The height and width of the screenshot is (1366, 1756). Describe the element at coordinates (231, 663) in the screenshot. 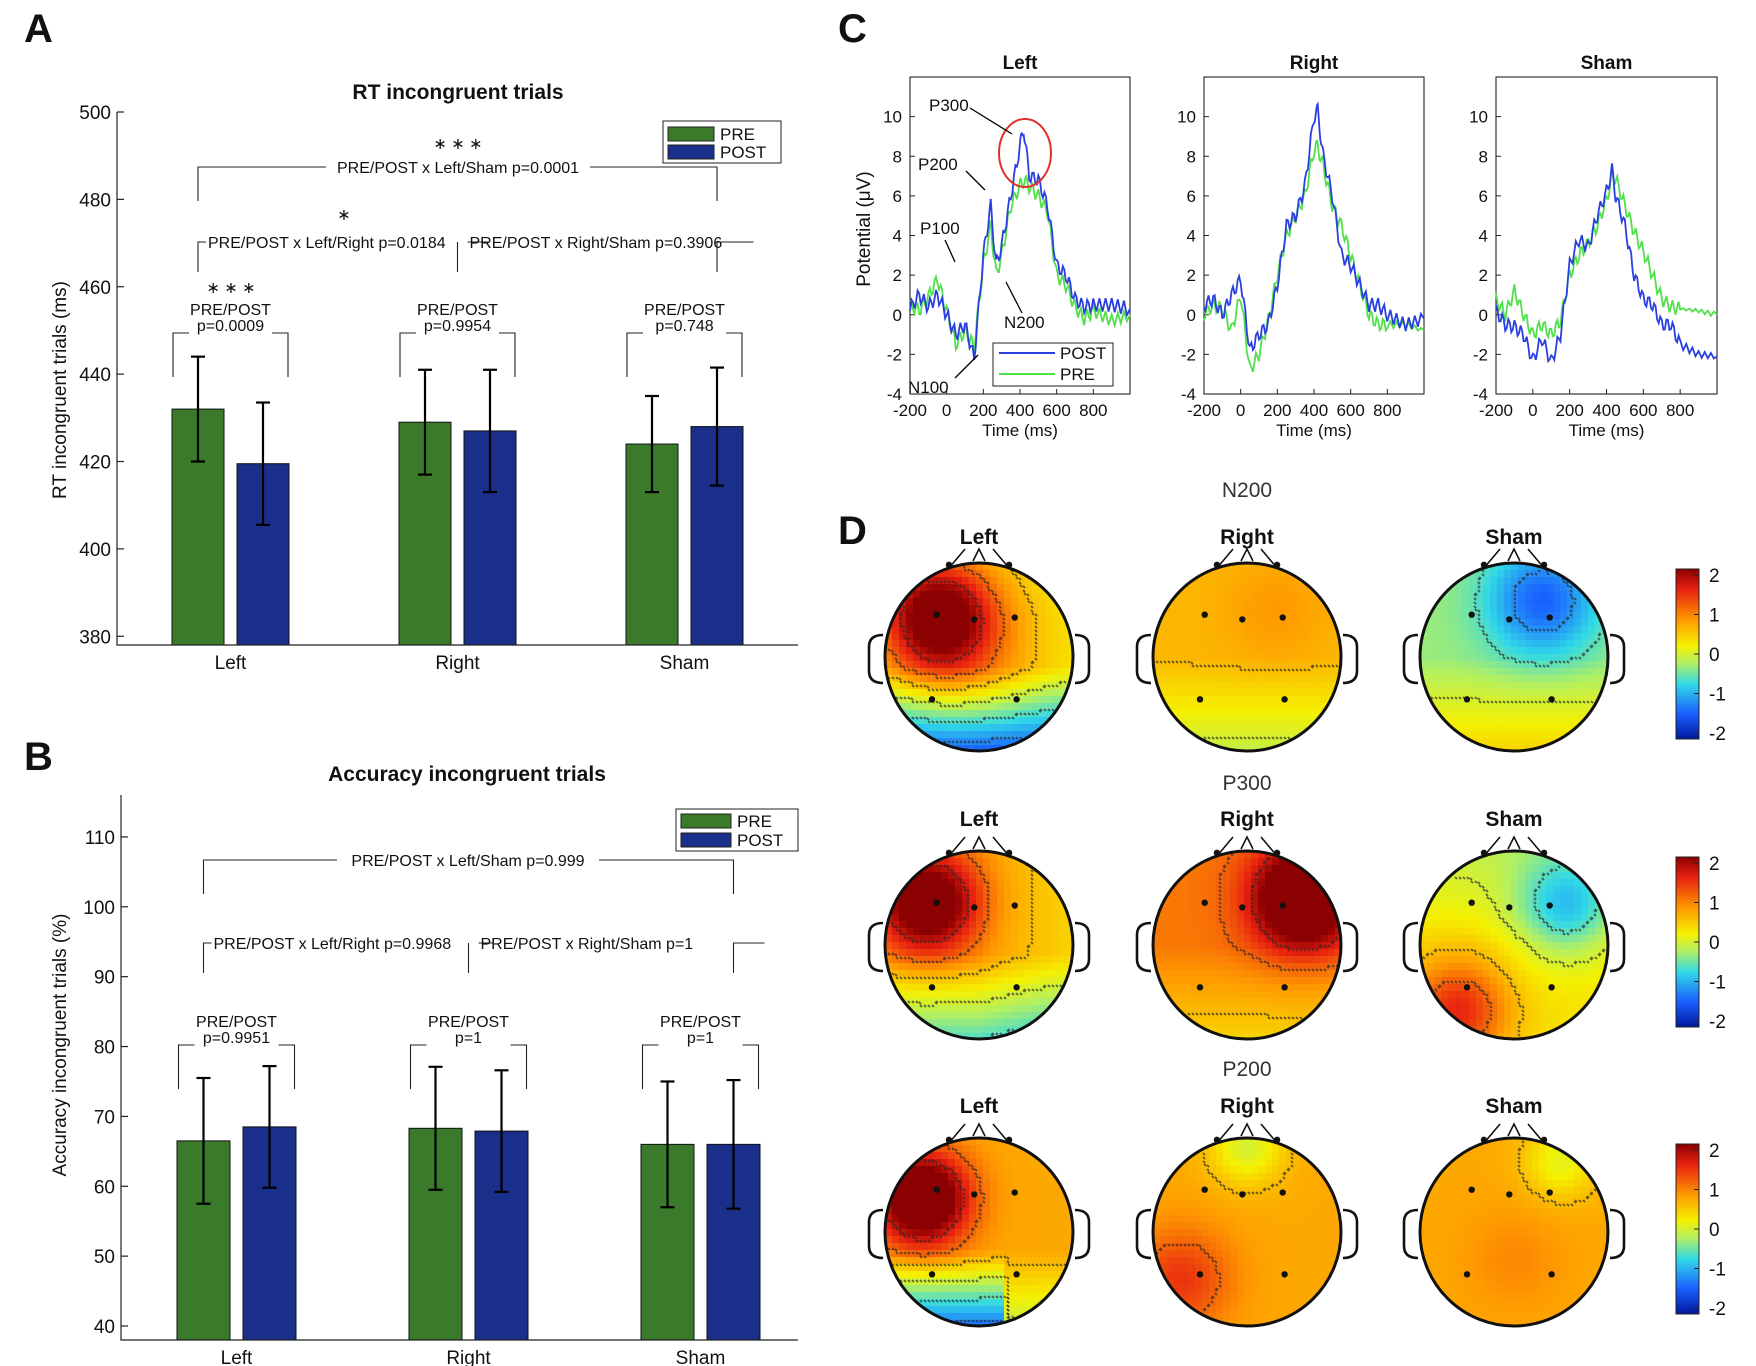

I see `category-label: Left` at that location.